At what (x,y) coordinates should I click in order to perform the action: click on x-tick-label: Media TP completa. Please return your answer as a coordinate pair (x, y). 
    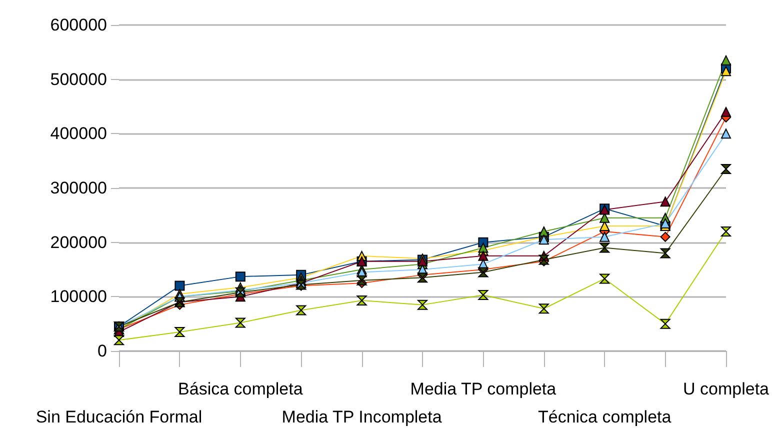
    Looking at the image, I should click on (483, 389).